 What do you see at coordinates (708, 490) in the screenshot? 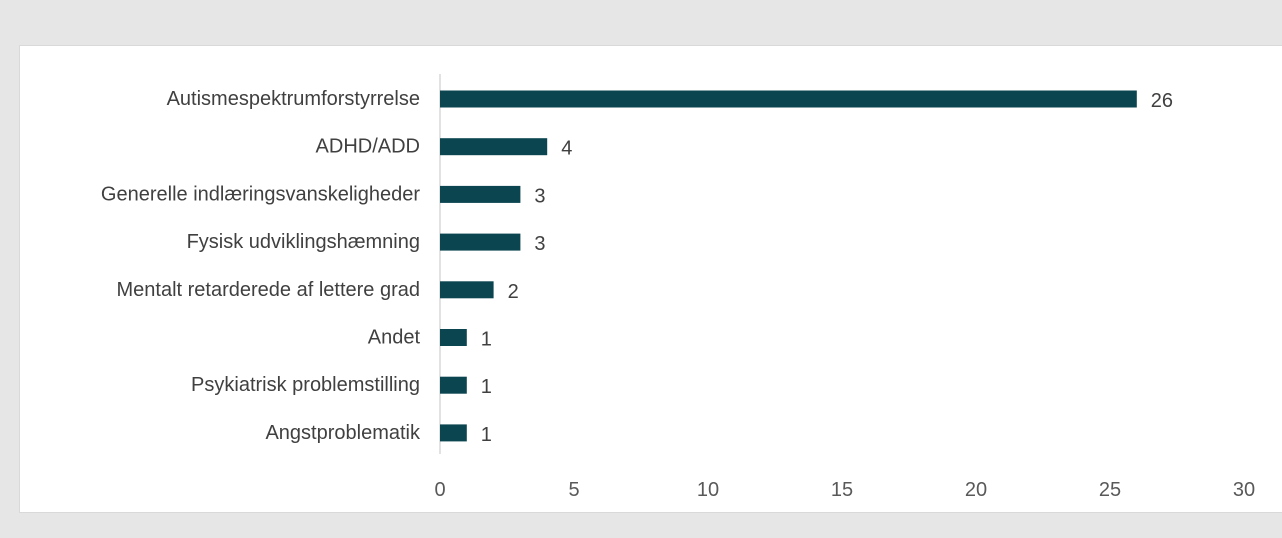
I see `x-tick-label: 10` at bounding box center [708, 490].